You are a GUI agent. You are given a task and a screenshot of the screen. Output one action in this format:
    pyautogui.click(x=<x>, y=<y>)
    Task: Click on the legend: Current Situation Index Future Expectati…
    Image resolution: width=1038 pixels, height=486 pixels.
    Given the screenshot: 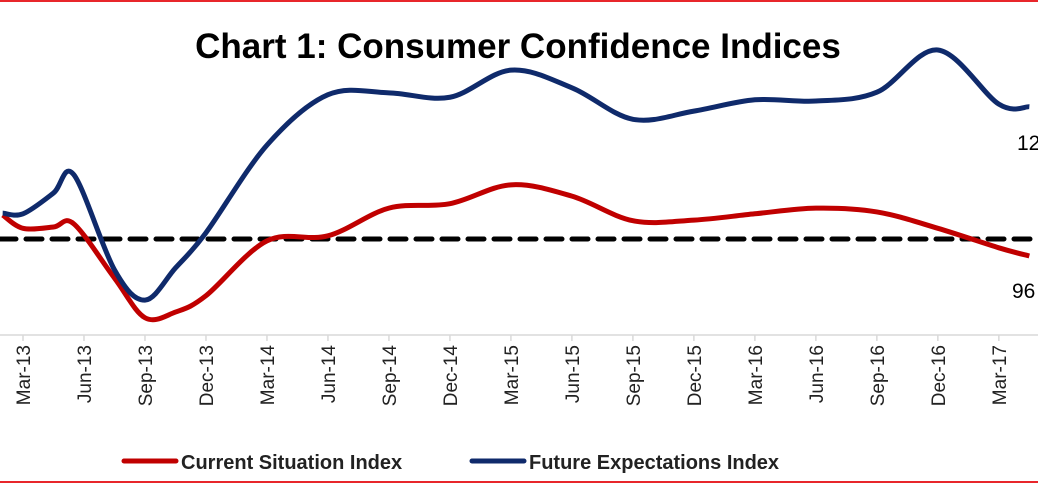 What is the action you would take?
    pyautogui.click(x=450, y=463)
    